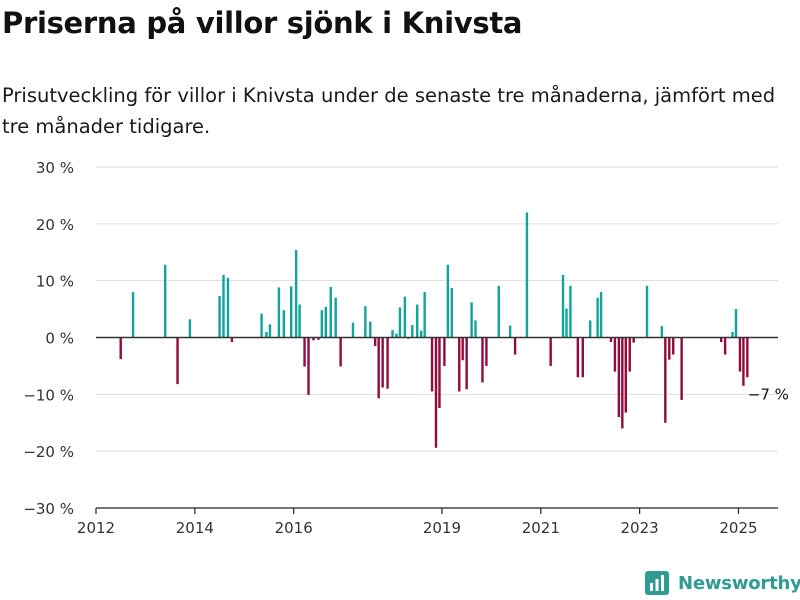 The width and height of the screenshot is (800, 600). Describe the element at coordinates (739, 583) in the screenshot. I see `brand-name: Newsworthy` at that location.